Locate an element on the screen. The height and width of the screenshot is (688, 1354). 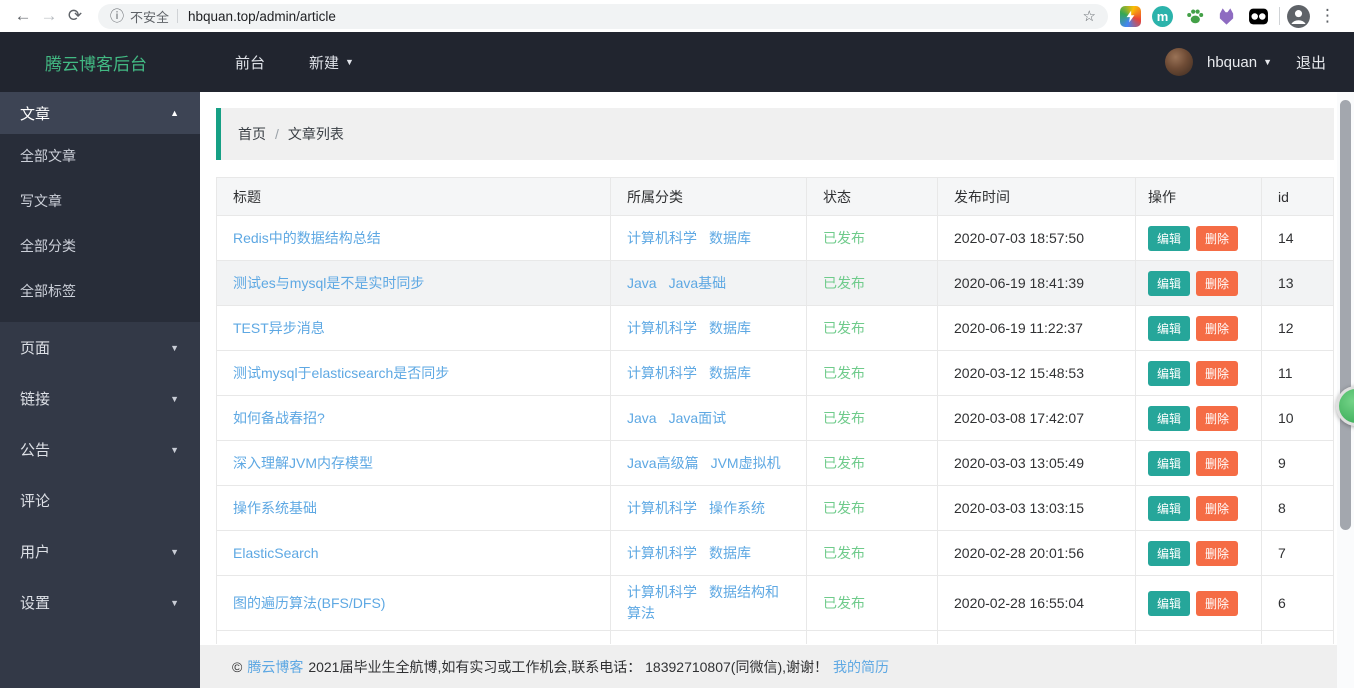
browser-refresh-icon: ⟳ is located at coordinates (75, 15).